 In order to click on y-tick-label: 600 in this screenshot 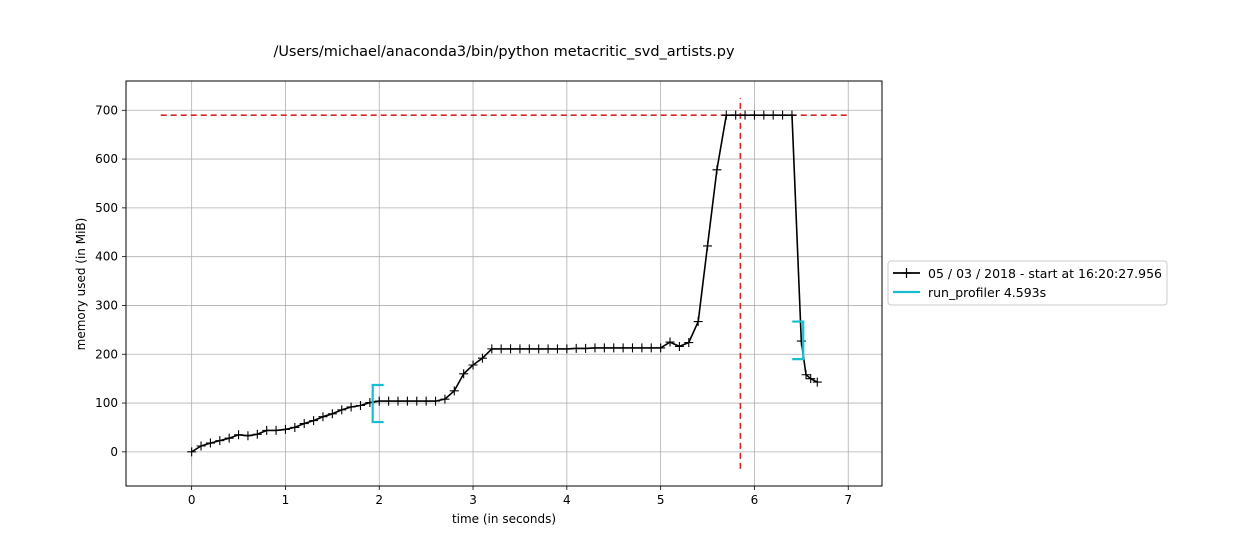, I will do `click(106, 159)`.